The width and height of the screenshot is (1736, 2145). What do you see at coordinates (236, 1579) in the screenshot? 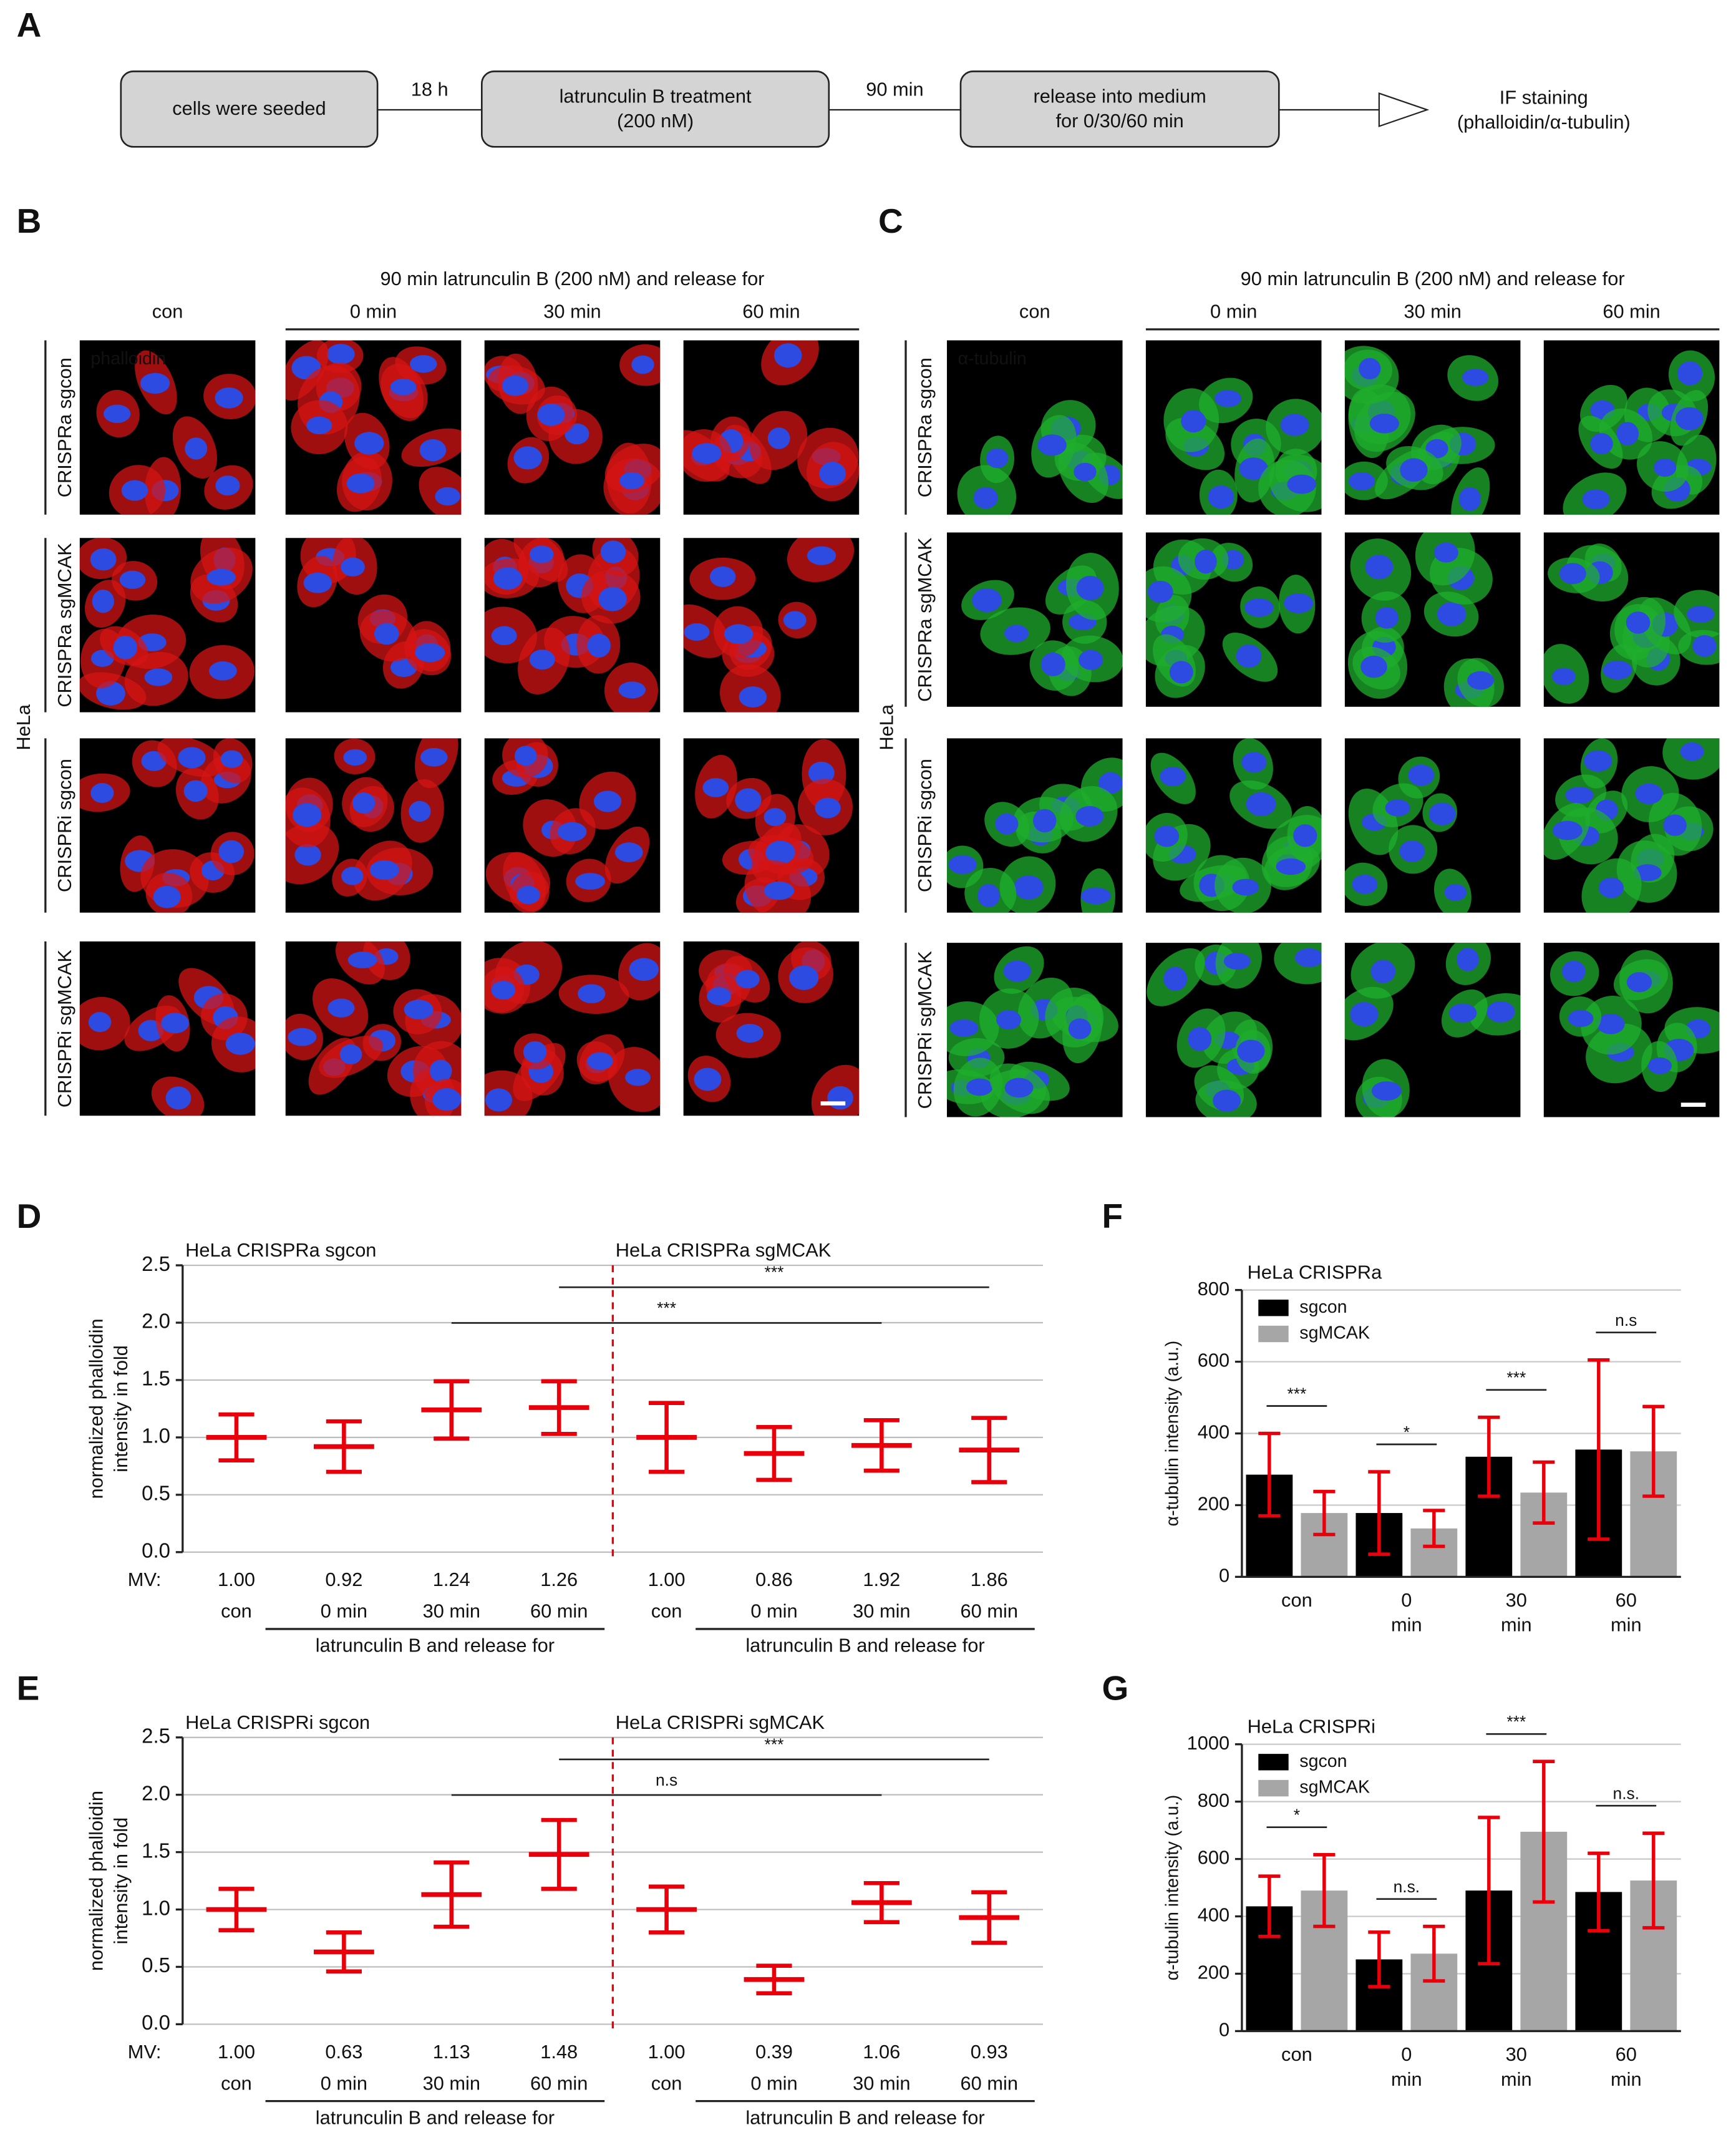
I see `mean-value-label: 1.00` at bounding box center [236, 1579].